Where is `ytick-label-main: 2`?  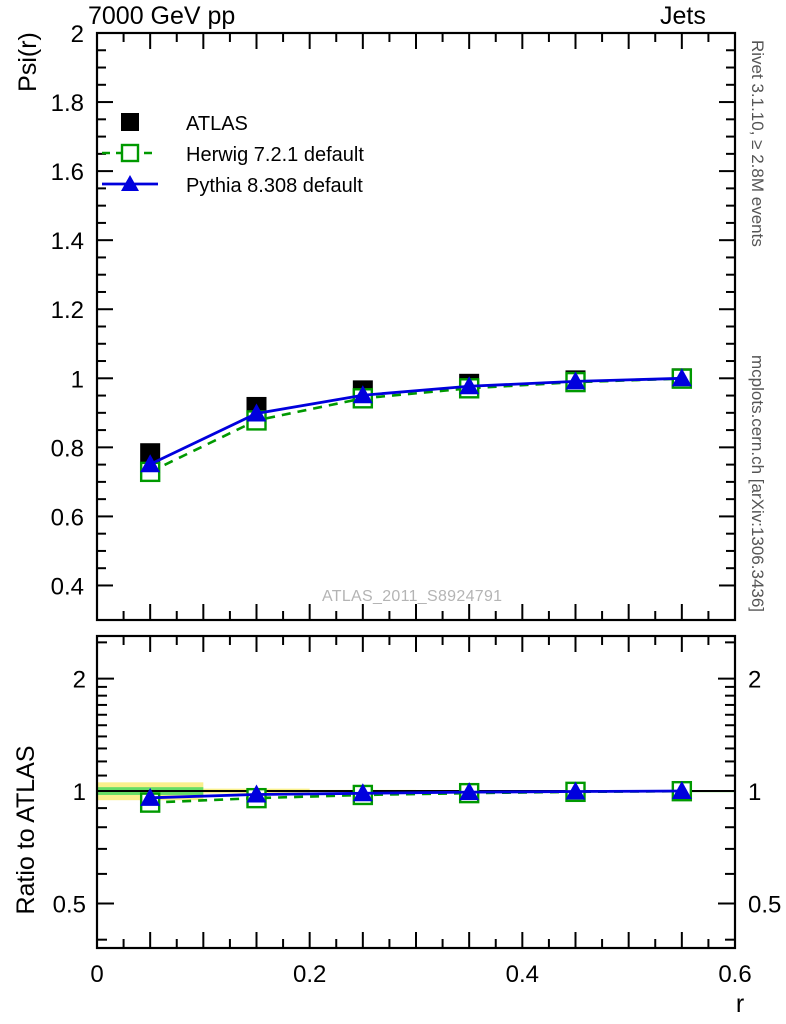 ytick-label-main: 2 is located at coordinates (77, 34).